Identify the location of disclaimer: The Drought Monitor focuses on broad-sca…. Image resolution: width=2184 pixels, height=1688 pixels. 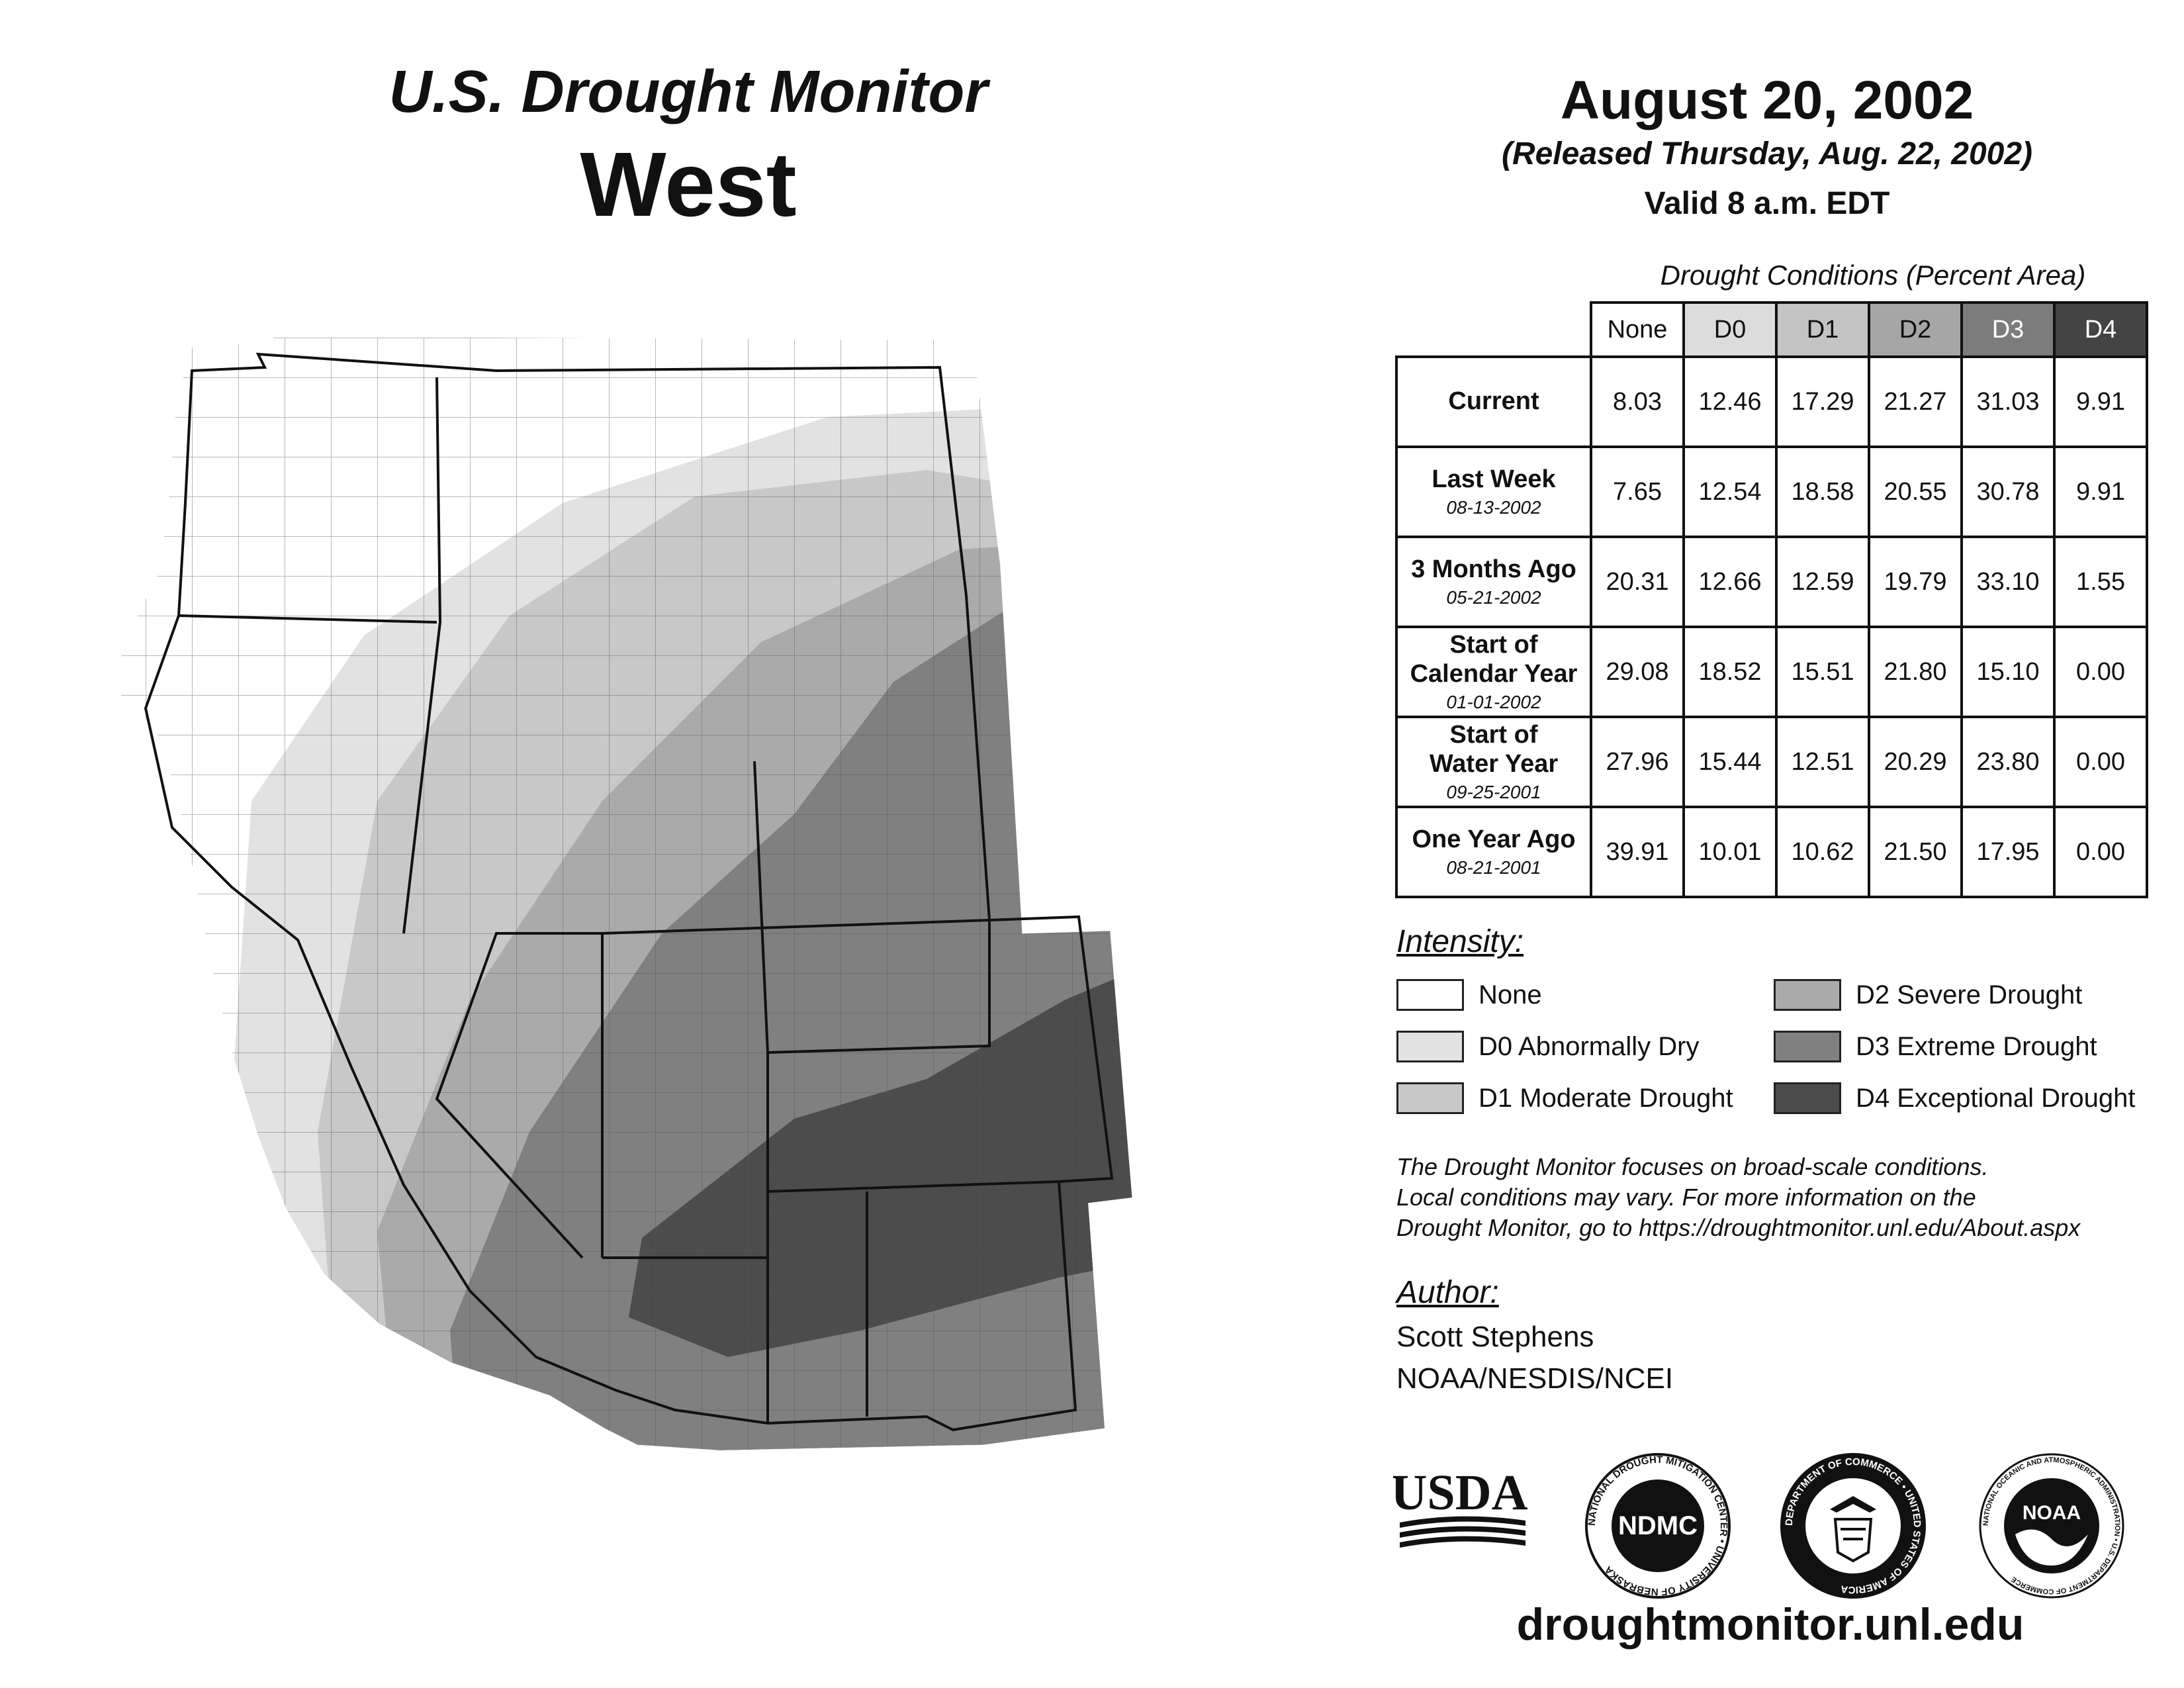
(1780, 1197).